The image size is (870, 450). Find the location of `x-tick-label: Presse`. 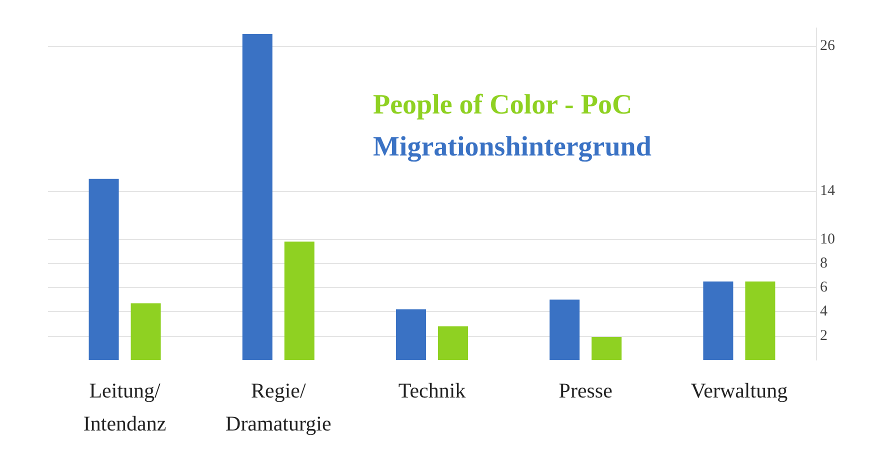

x-tick-label: Presse is located at coordinates (585, 390).